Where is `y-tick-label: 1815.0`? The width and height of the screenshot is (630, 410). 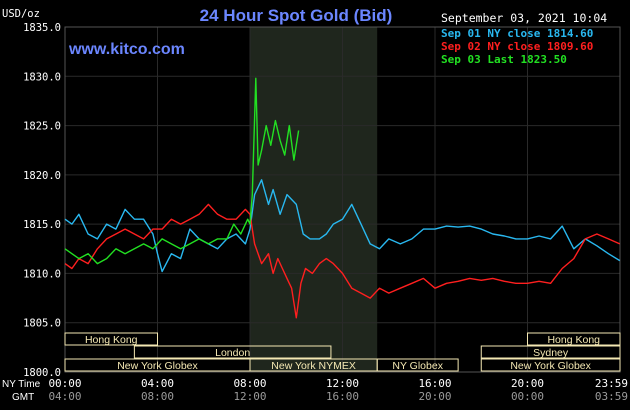
y-tick-label: 1815.0 is located at coordinates (42, 225).